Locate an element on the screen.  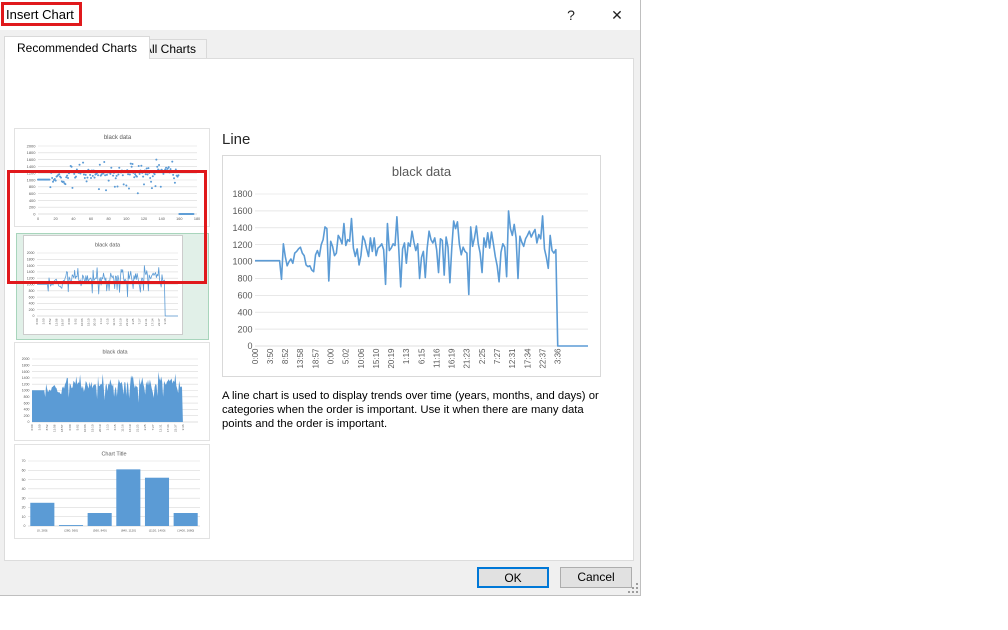
svg-text: 50 is located at coordinates (24, 480).